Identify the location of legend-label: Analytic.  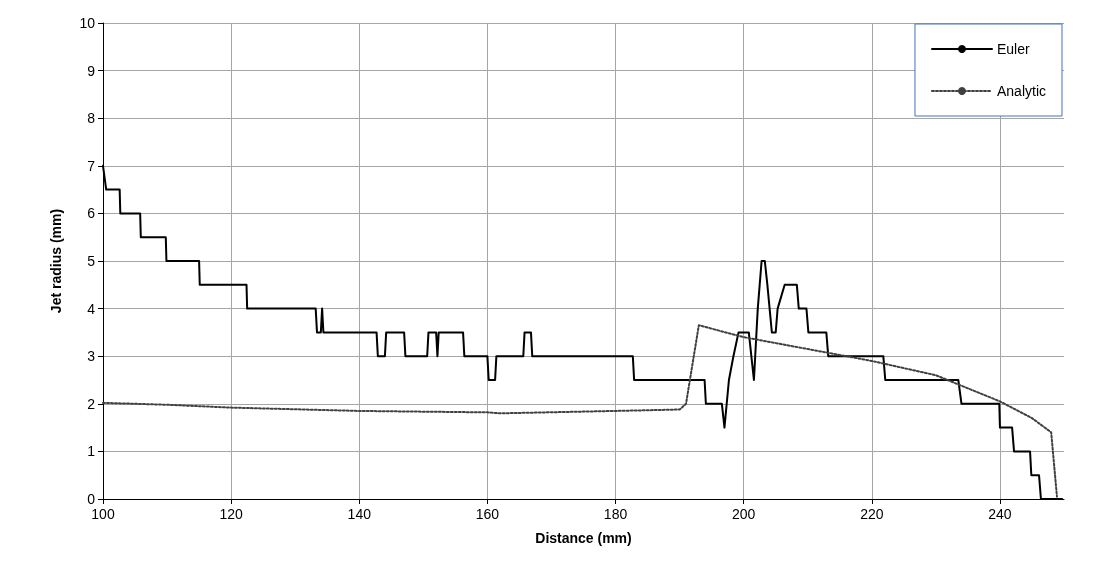
(1021, 91).